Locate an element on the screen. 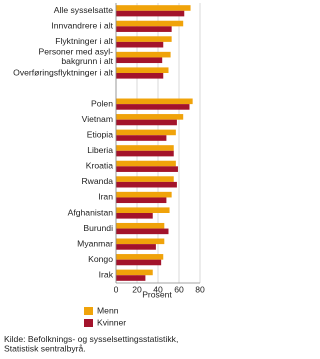 The width and height of the screenshot is (320, 359). x-tick-label: 40 is located at coordinates (158, 289).